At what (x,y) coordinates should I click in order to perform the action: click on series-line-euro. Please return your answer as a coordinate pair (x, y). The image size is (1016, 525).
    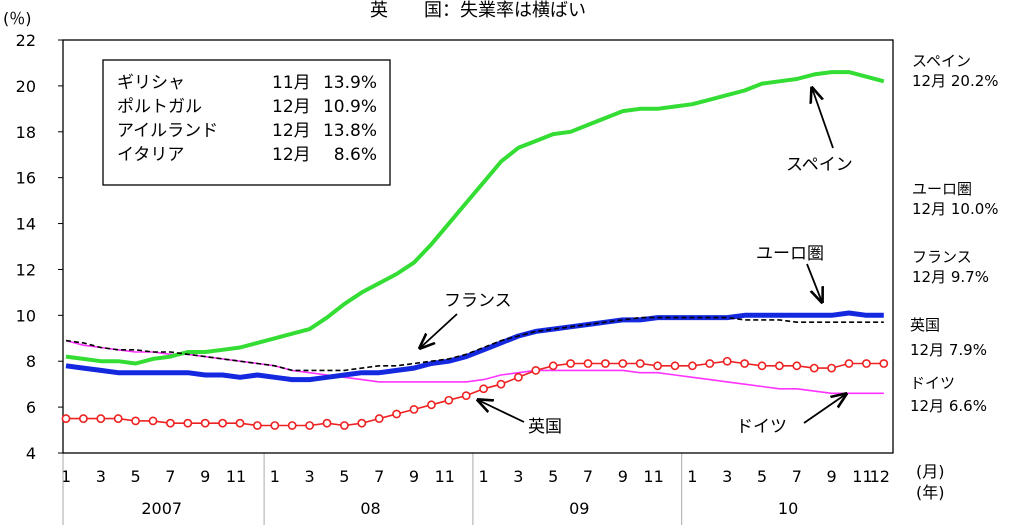
    Looking at the image, I should click on (474, 346).